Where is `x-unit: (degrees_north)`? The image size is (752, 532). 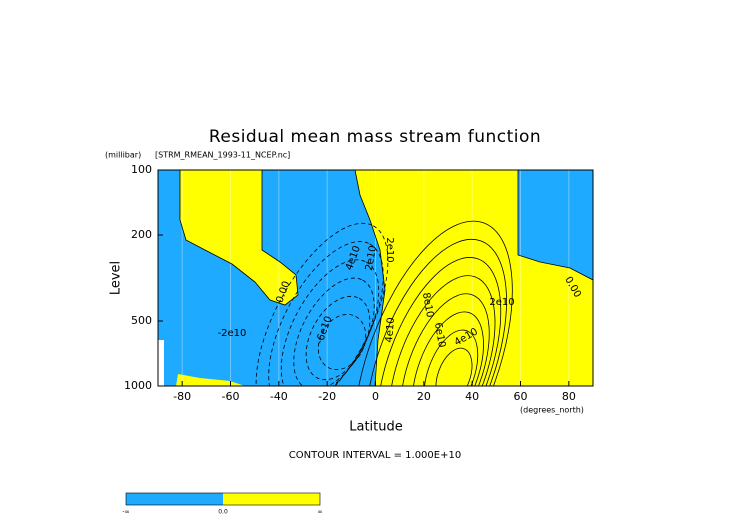 x-unit: (degrees_north) is located at coordinates (552, 410).